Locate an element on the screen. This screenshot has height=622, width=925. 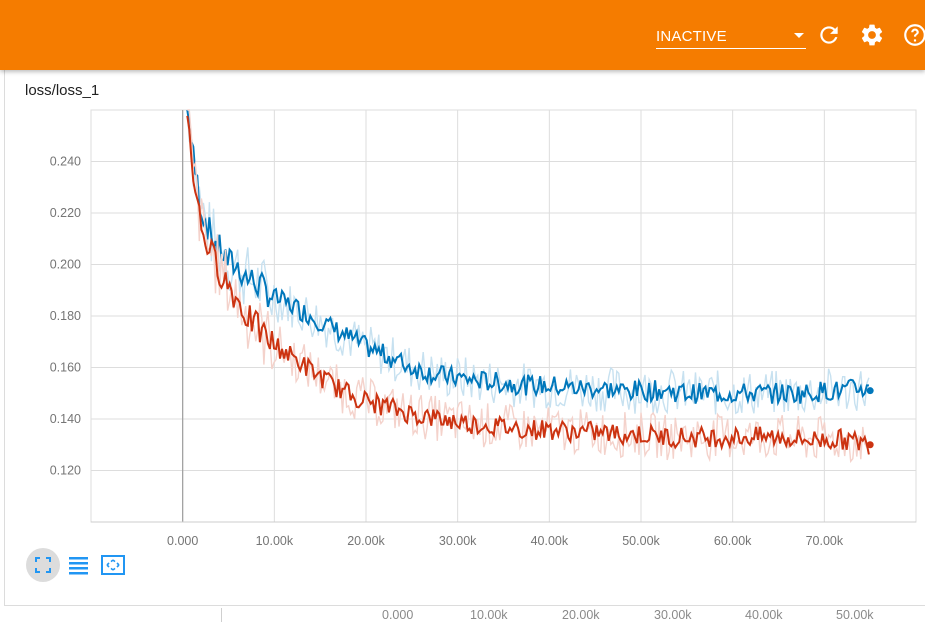
y-tick-label: 0.120 is located at coordinates (65, 471).